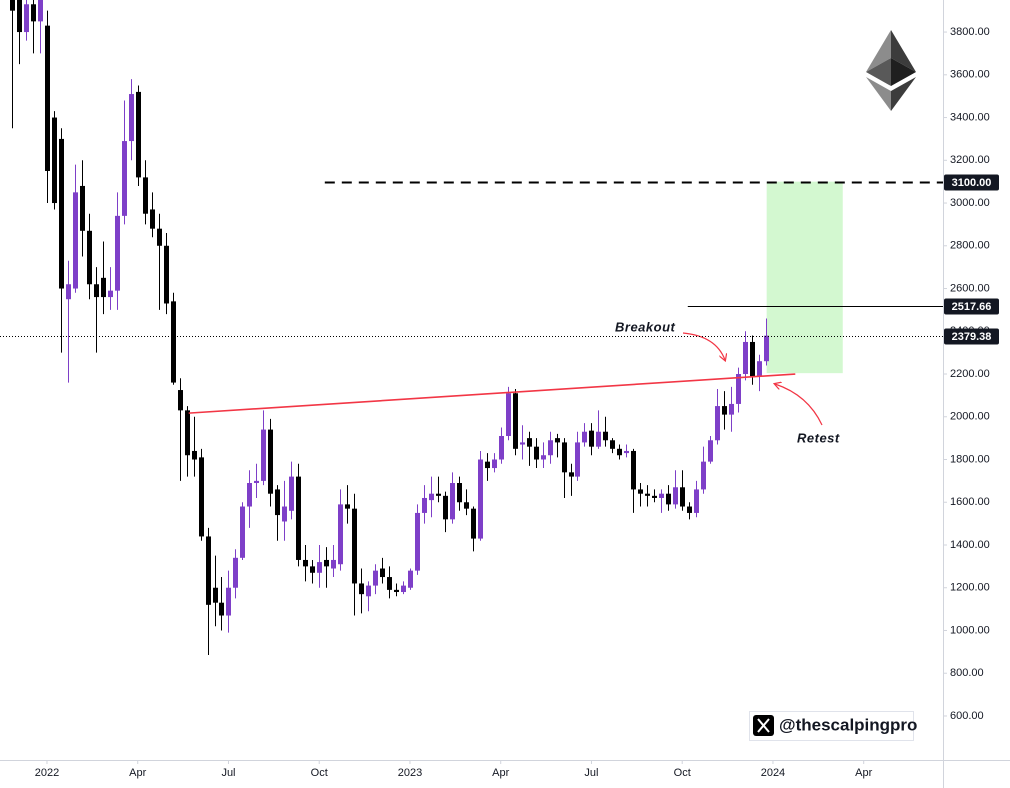 The width and height of the screenshot is (1010, 788). I want to click on y-tick-label: 1600.00, so click(970, 502).